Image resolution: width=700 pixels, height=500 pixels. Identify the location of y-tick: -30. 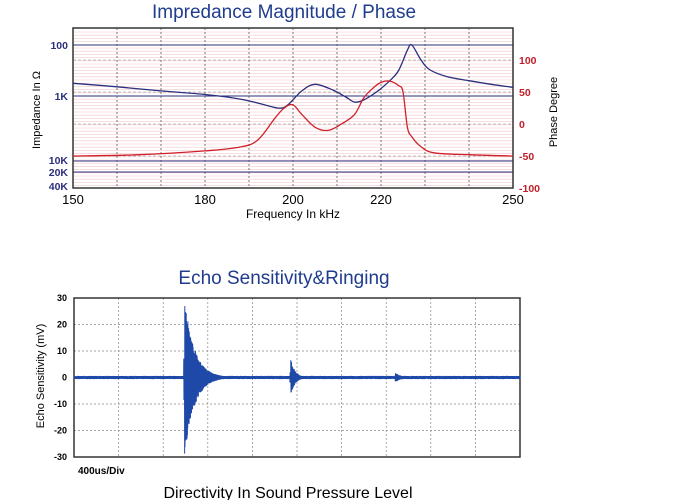
(60, 457).